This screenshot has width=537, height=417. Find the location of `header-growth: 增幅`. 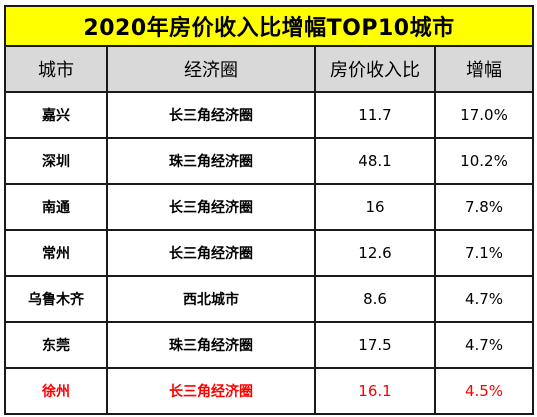

header-growth: 增幅 is located at coordinates (484, 69).